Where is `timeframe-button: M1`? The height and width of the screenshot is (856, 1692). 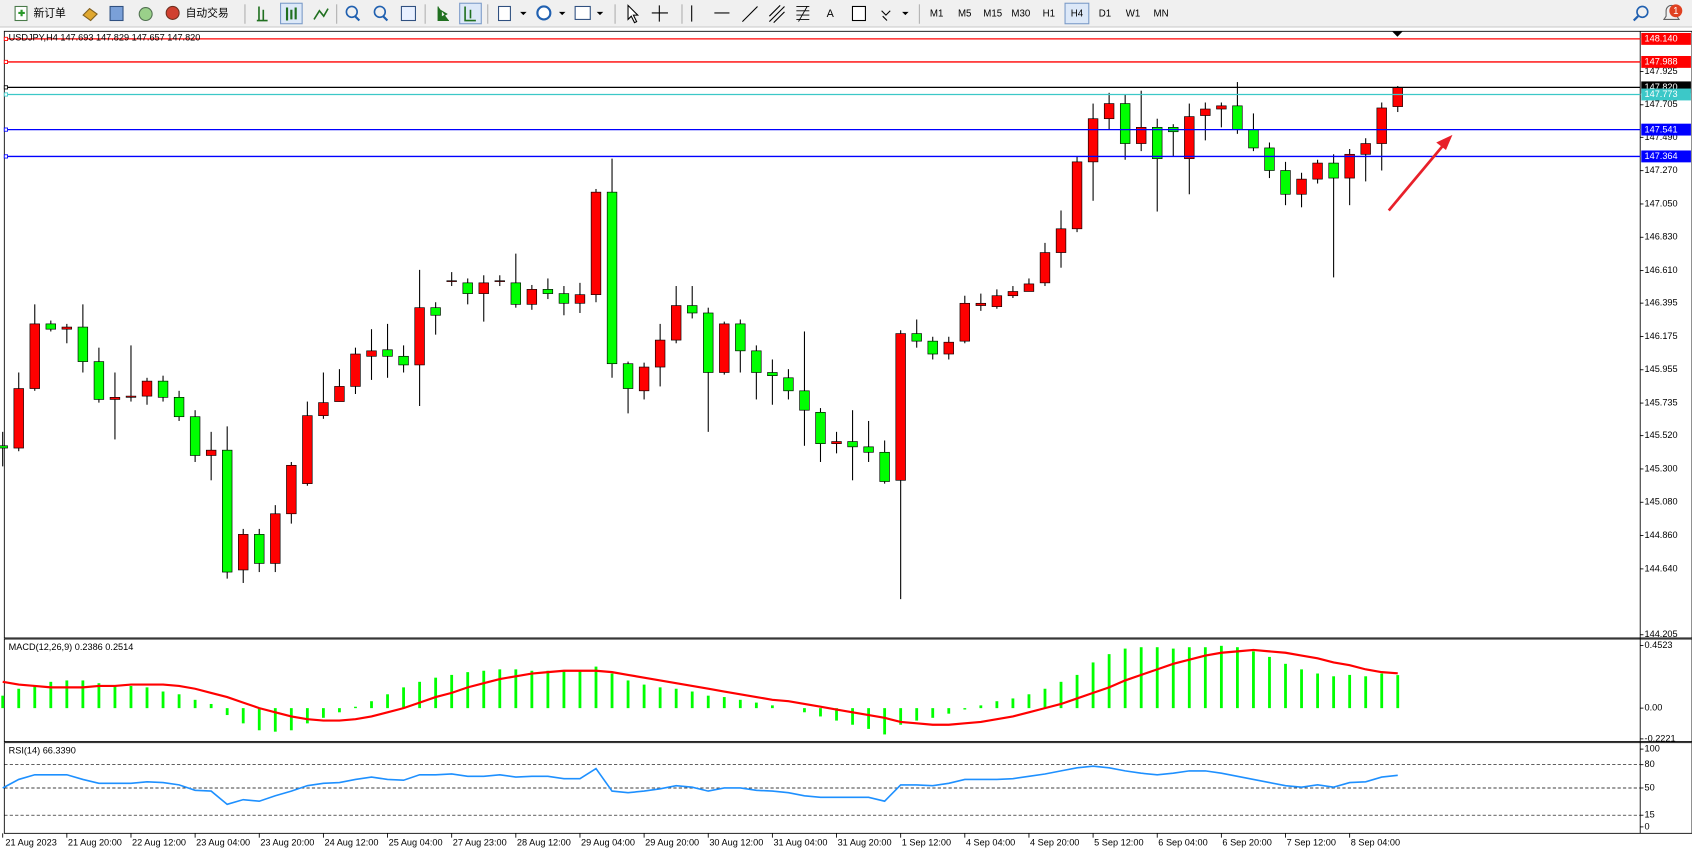 timeframe-button: M1 is located at coordinates (936, 14).